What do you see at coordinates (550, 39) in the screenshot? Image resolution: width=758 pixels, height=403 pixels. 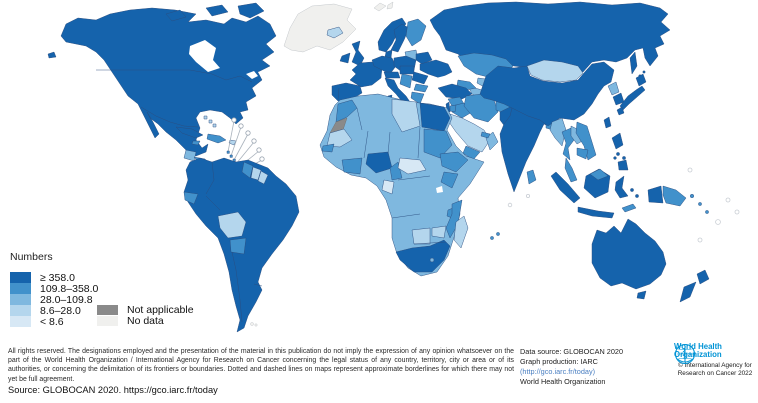 I see `layer-russia` at bounding box center [550, 39].